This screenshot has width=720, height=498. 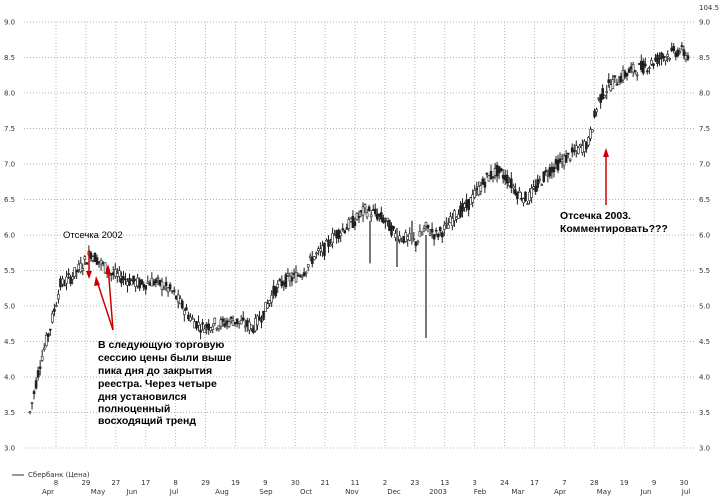 I want to click on x-day-label: 7, so click(x=564, y=483).